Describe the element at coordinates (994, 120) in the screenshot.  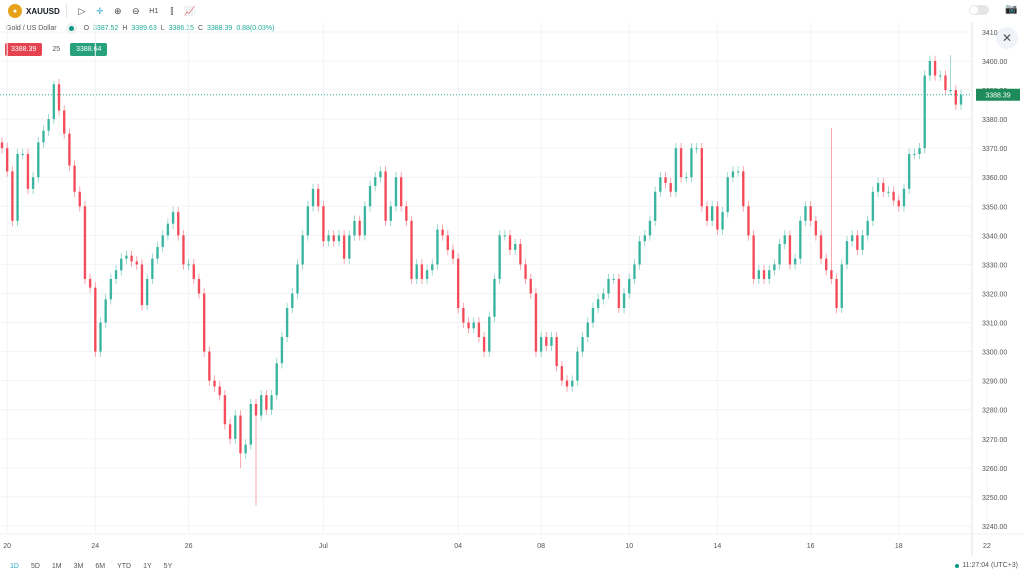
I see `price-tick-label: 3380.00` at that location.